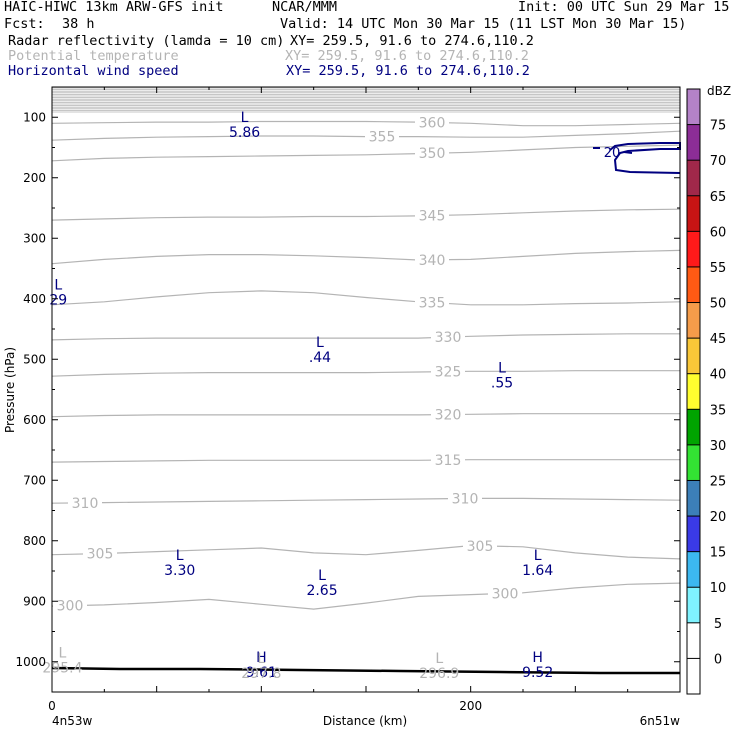  I want to click on colorbar-tick-label: 5, so click(718, 624).